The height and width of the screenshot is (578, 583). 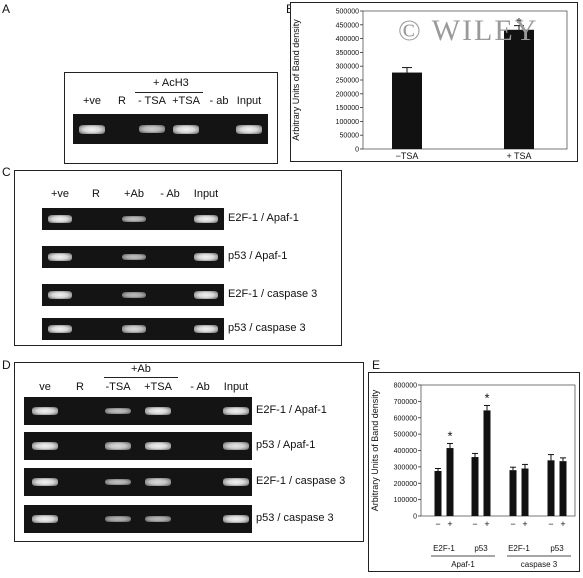 I want to click on panel-b-ytick-label-3: 150000, so click(x=347, y=108).